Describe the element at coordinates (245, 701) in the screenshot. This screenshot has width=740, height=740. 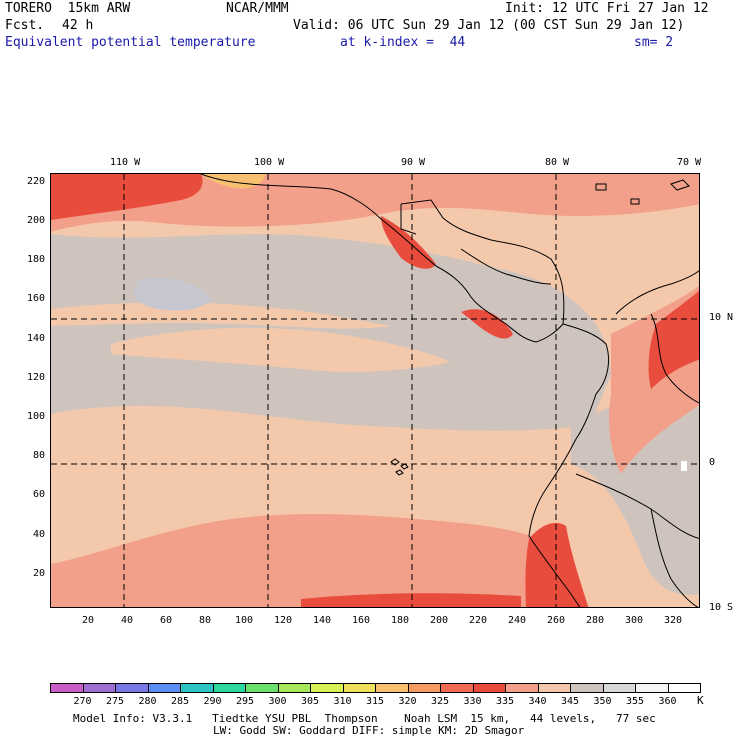
I see `colorbar-label: 295` at that location.